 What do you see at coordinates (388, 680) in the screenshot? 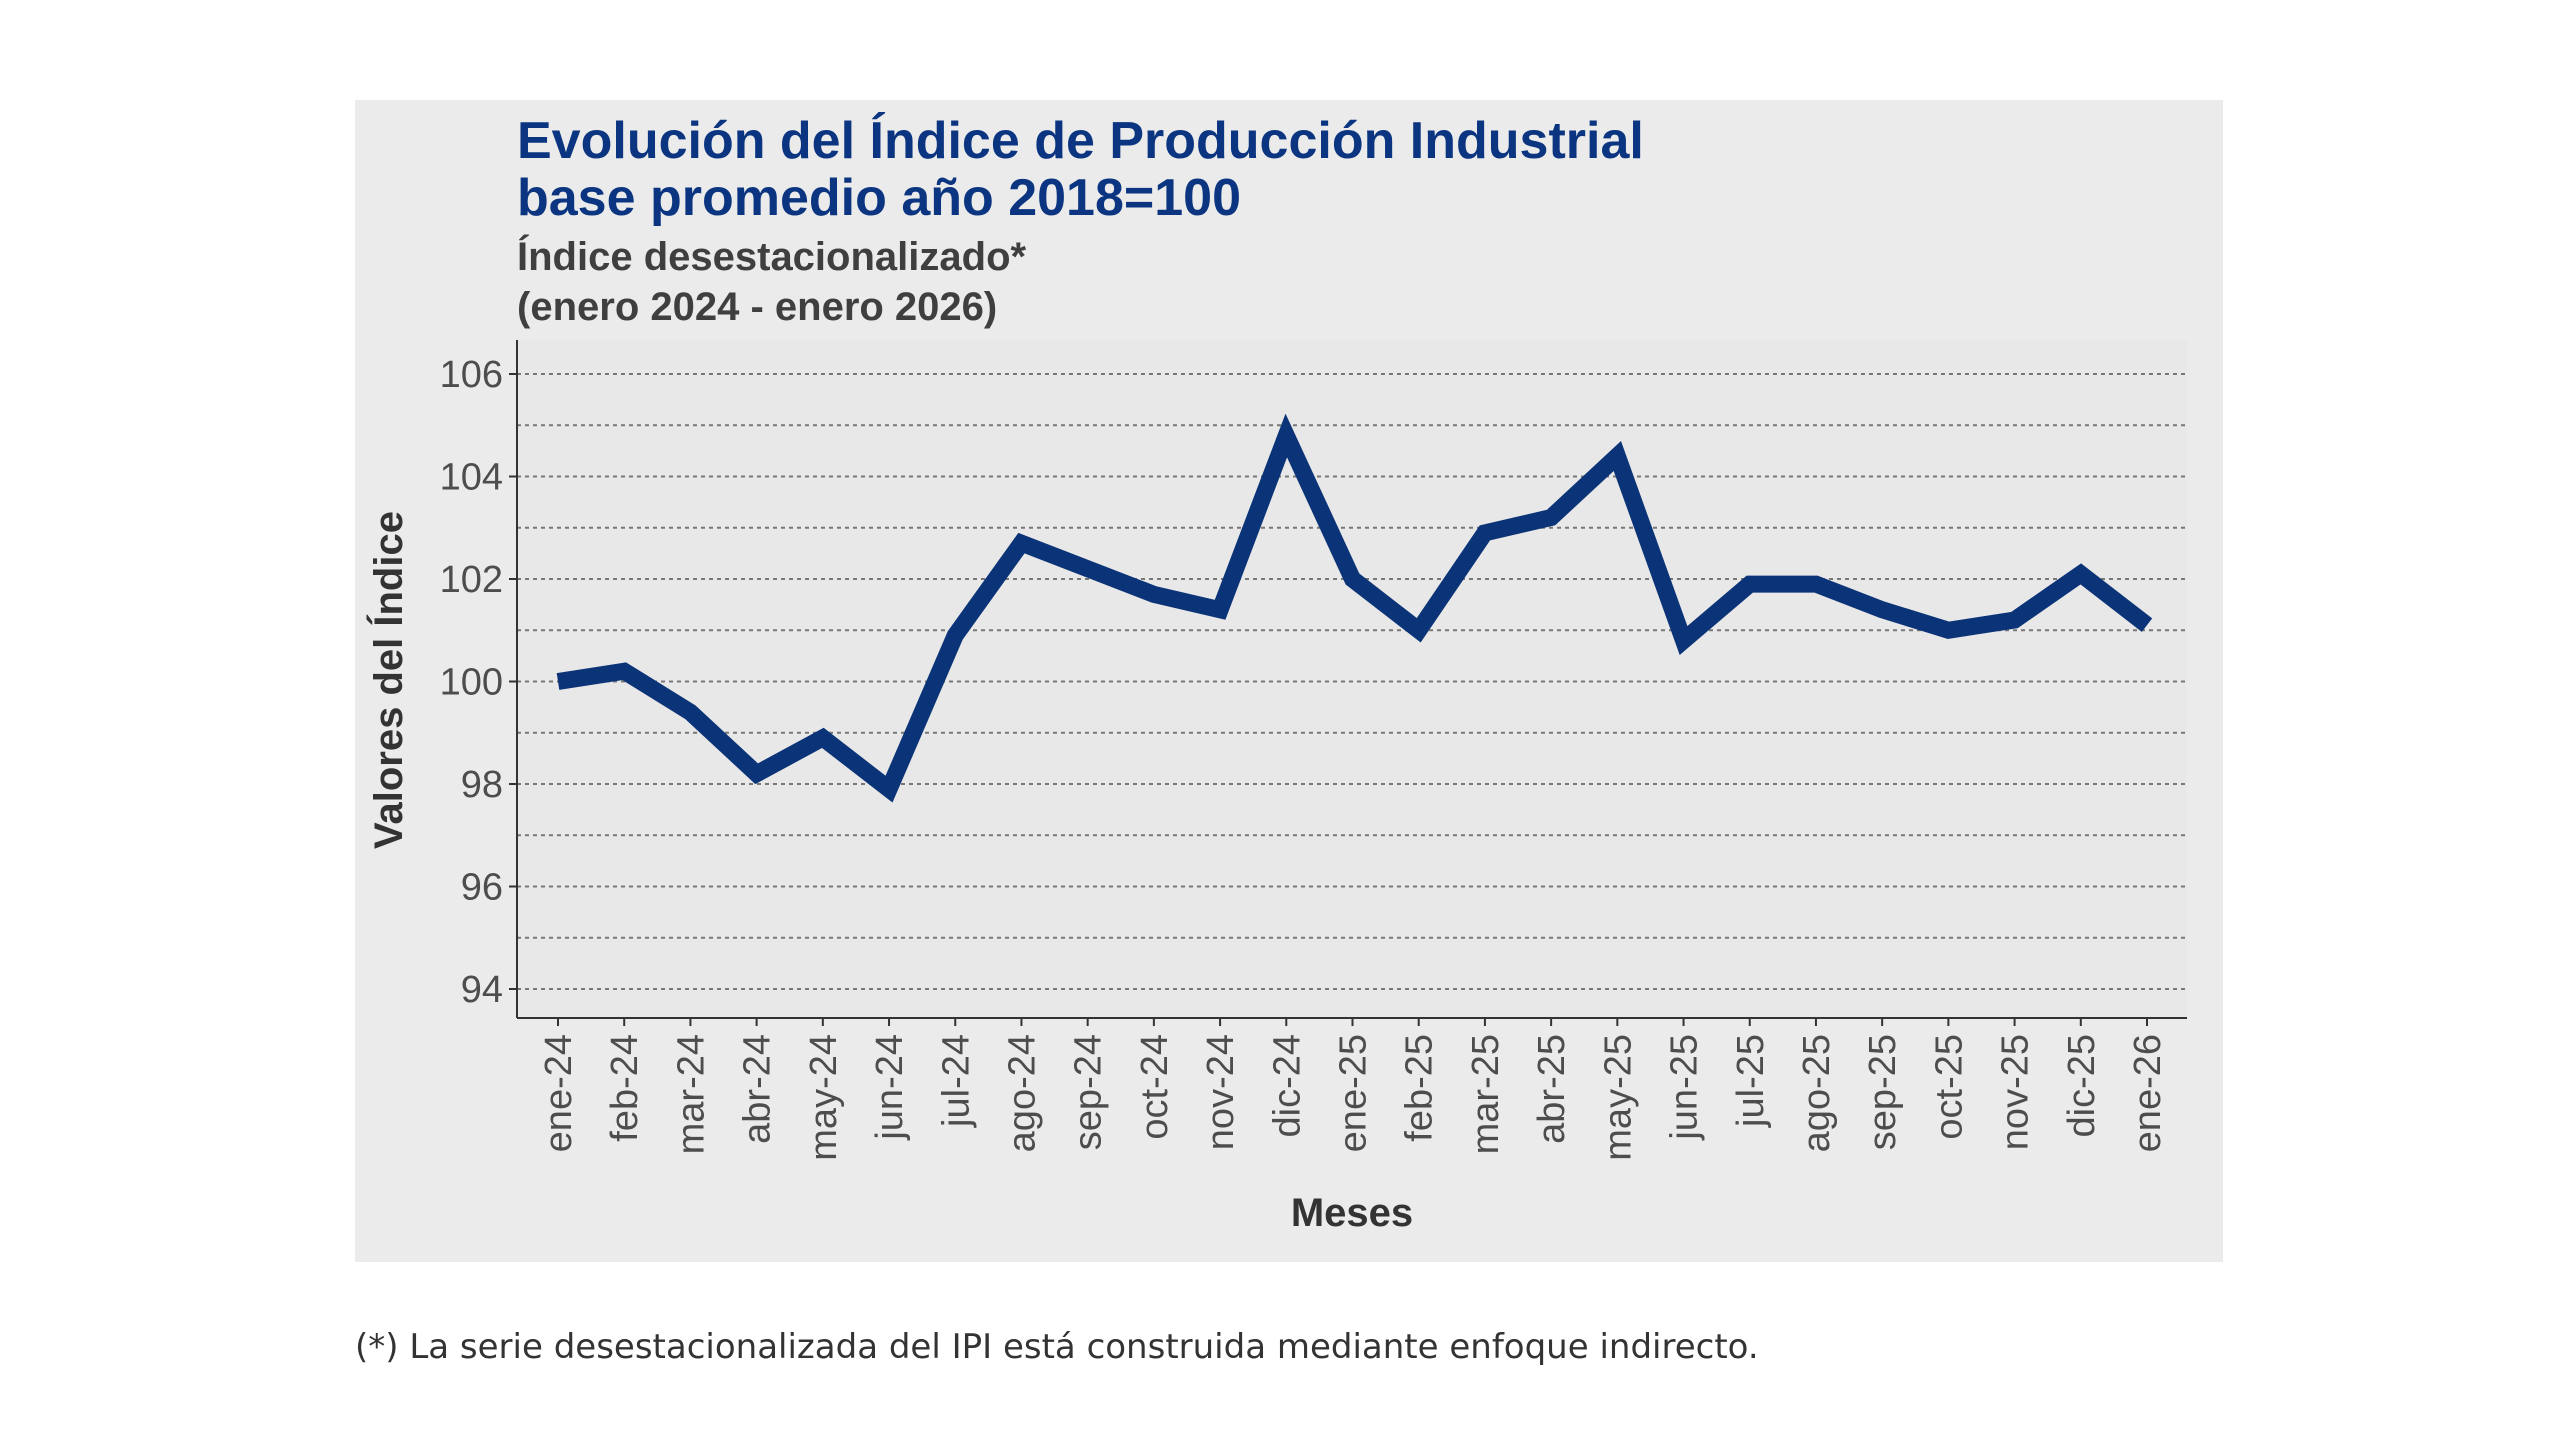
I see `y-axis-label: Valores del Índice` at bounding box center [388, 680].